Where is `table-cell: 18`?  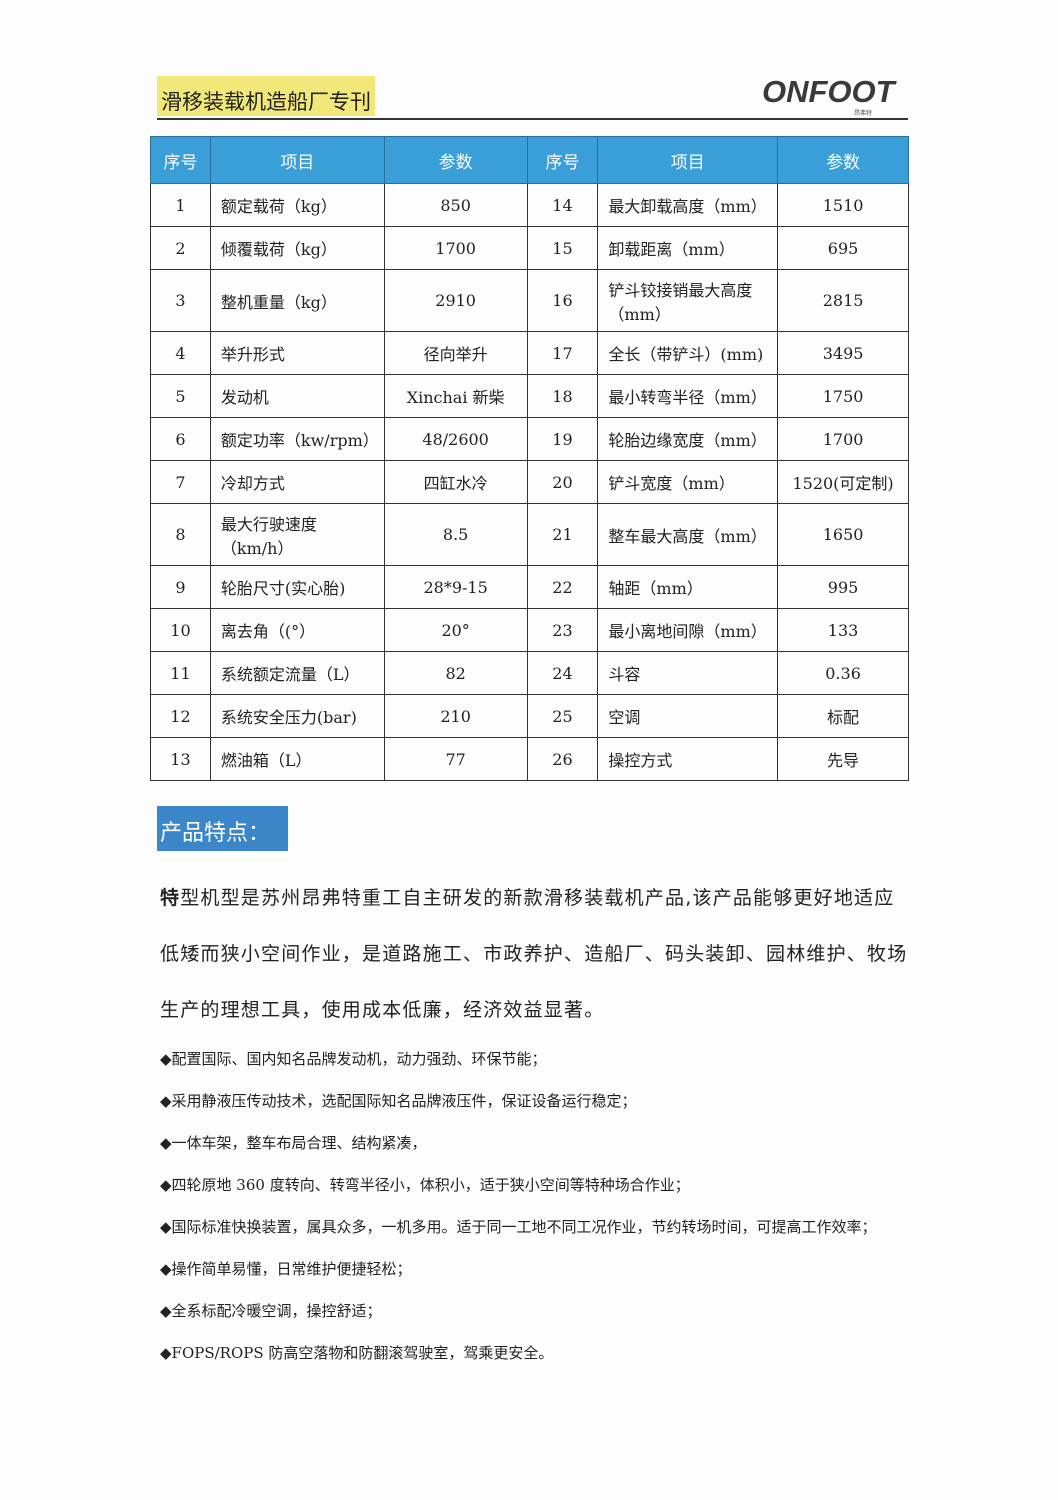 table-cell: 18 is located at coordinates (562, 396).